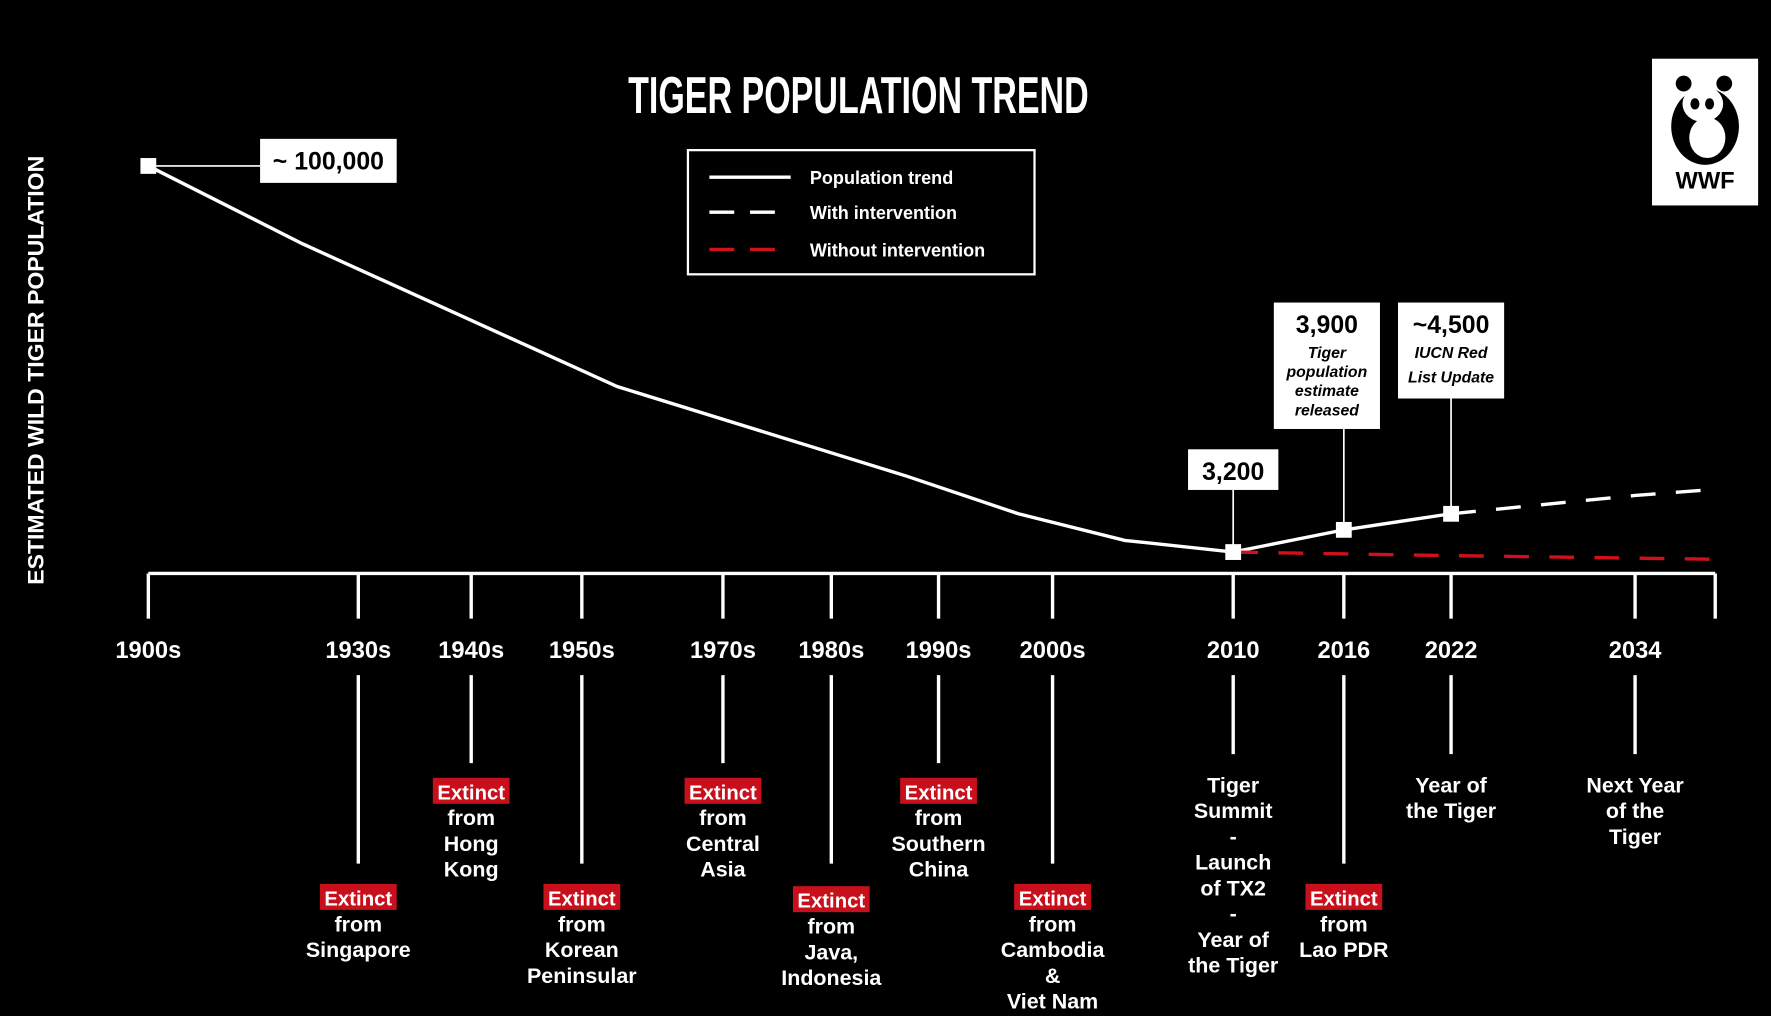  I want to click on annotation-value: 3,900, so click(1327, 325).